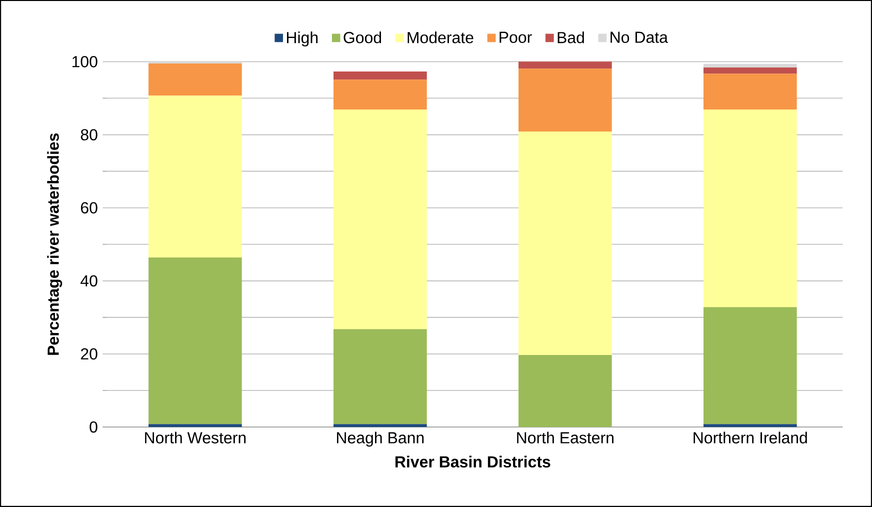 The image size is (872, 507). I want to click on y-tick-label: 0, so click(94, 427).